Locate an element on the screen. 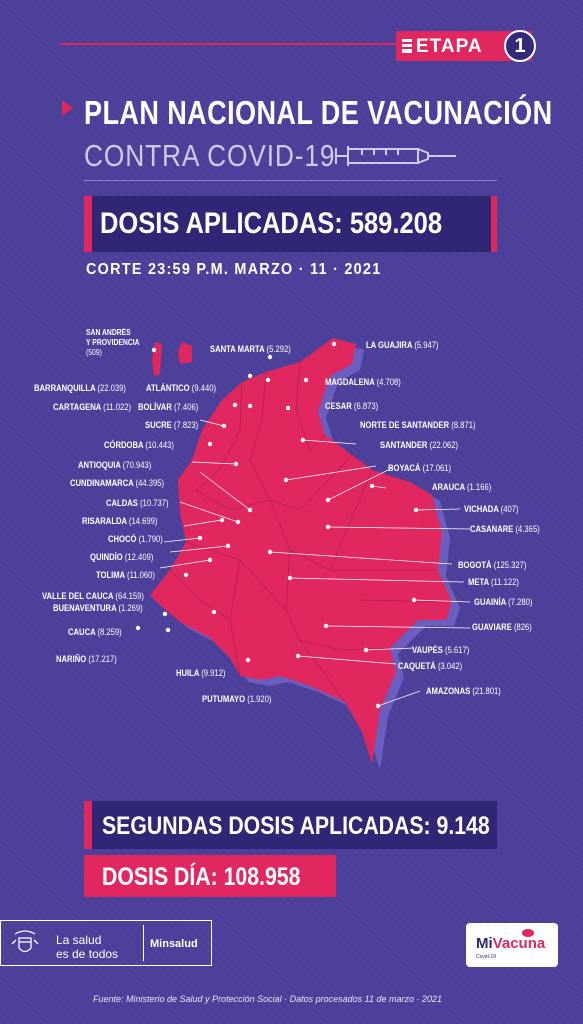 The image size is (583, 1024). label-huila: HUILA (9.912) is located at coordinates (201, 673).